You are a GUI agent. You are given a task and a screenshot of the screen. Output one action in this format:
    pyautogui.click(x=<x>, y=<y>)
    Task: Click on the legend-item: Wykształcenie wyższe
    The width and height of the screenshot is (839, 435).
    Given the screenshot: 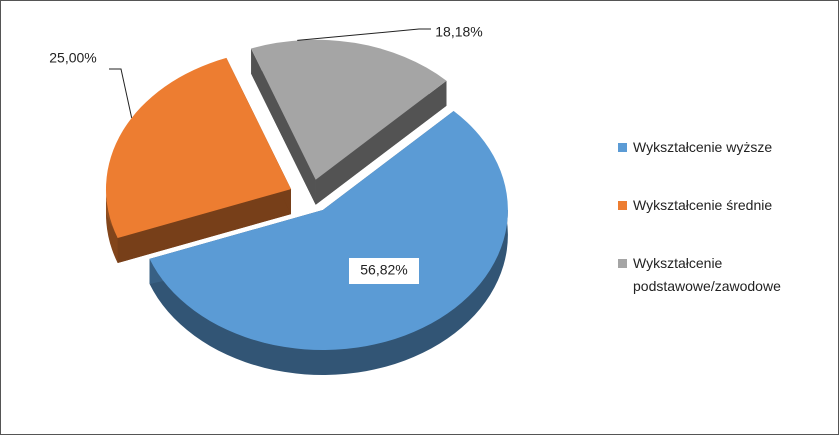 What is the action you would take?
    pyautogui.click(x=720, y=147)
    